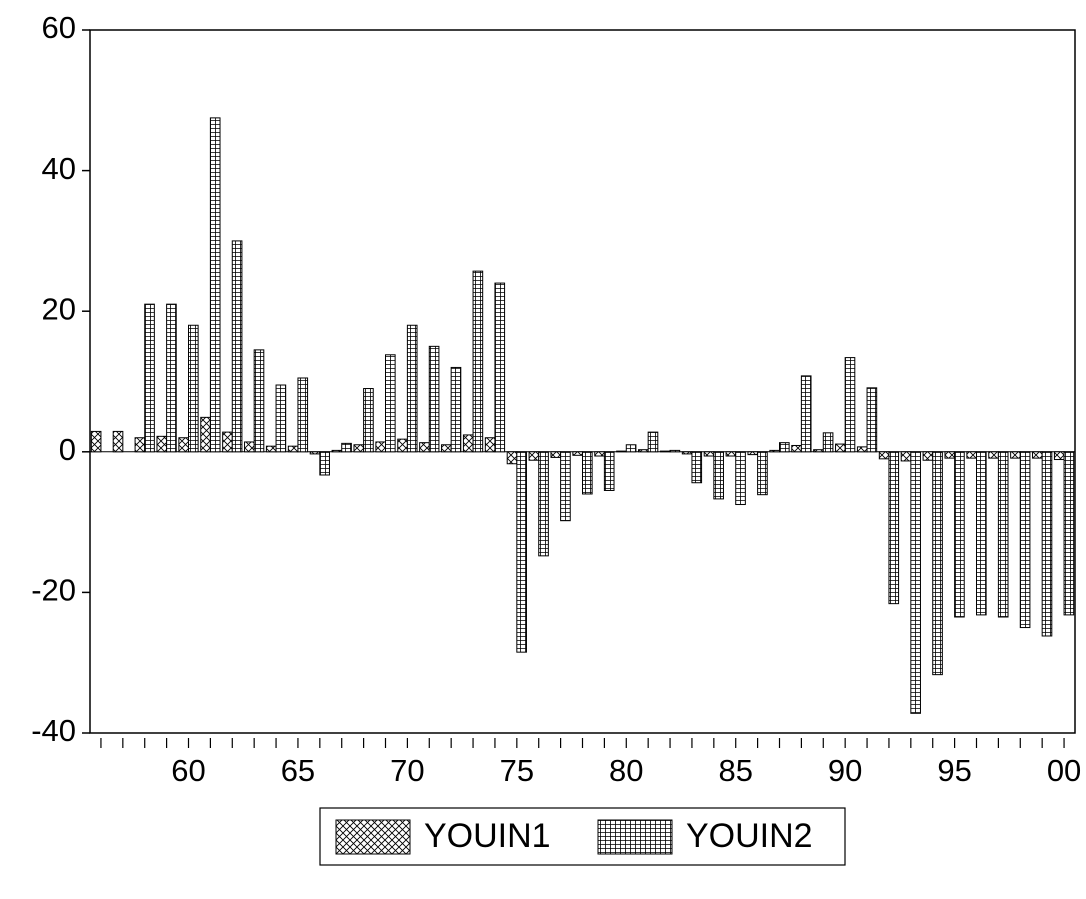 This screenshot has width=1086, height=899. Describe the element at coordinates (1064, 770) in the screenshot. I see `x-tick-label: 00` at that location.